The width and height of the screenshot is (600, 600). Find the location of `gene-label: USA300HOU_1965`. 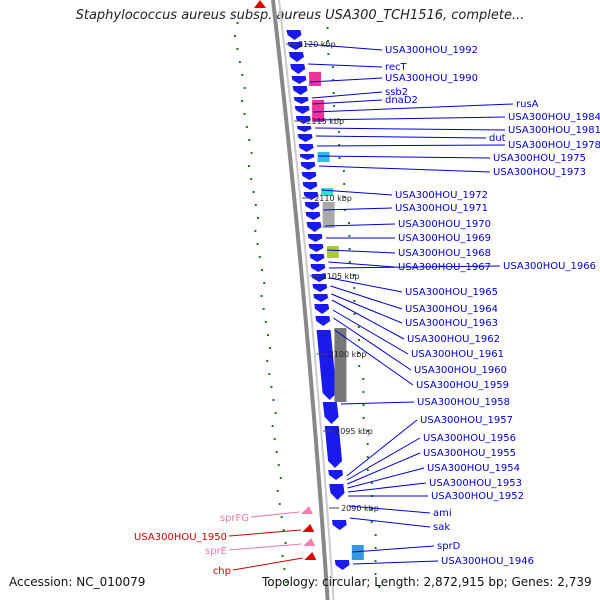

gene-label: USA300HOU_1965 is located at coordinates (451, 292).